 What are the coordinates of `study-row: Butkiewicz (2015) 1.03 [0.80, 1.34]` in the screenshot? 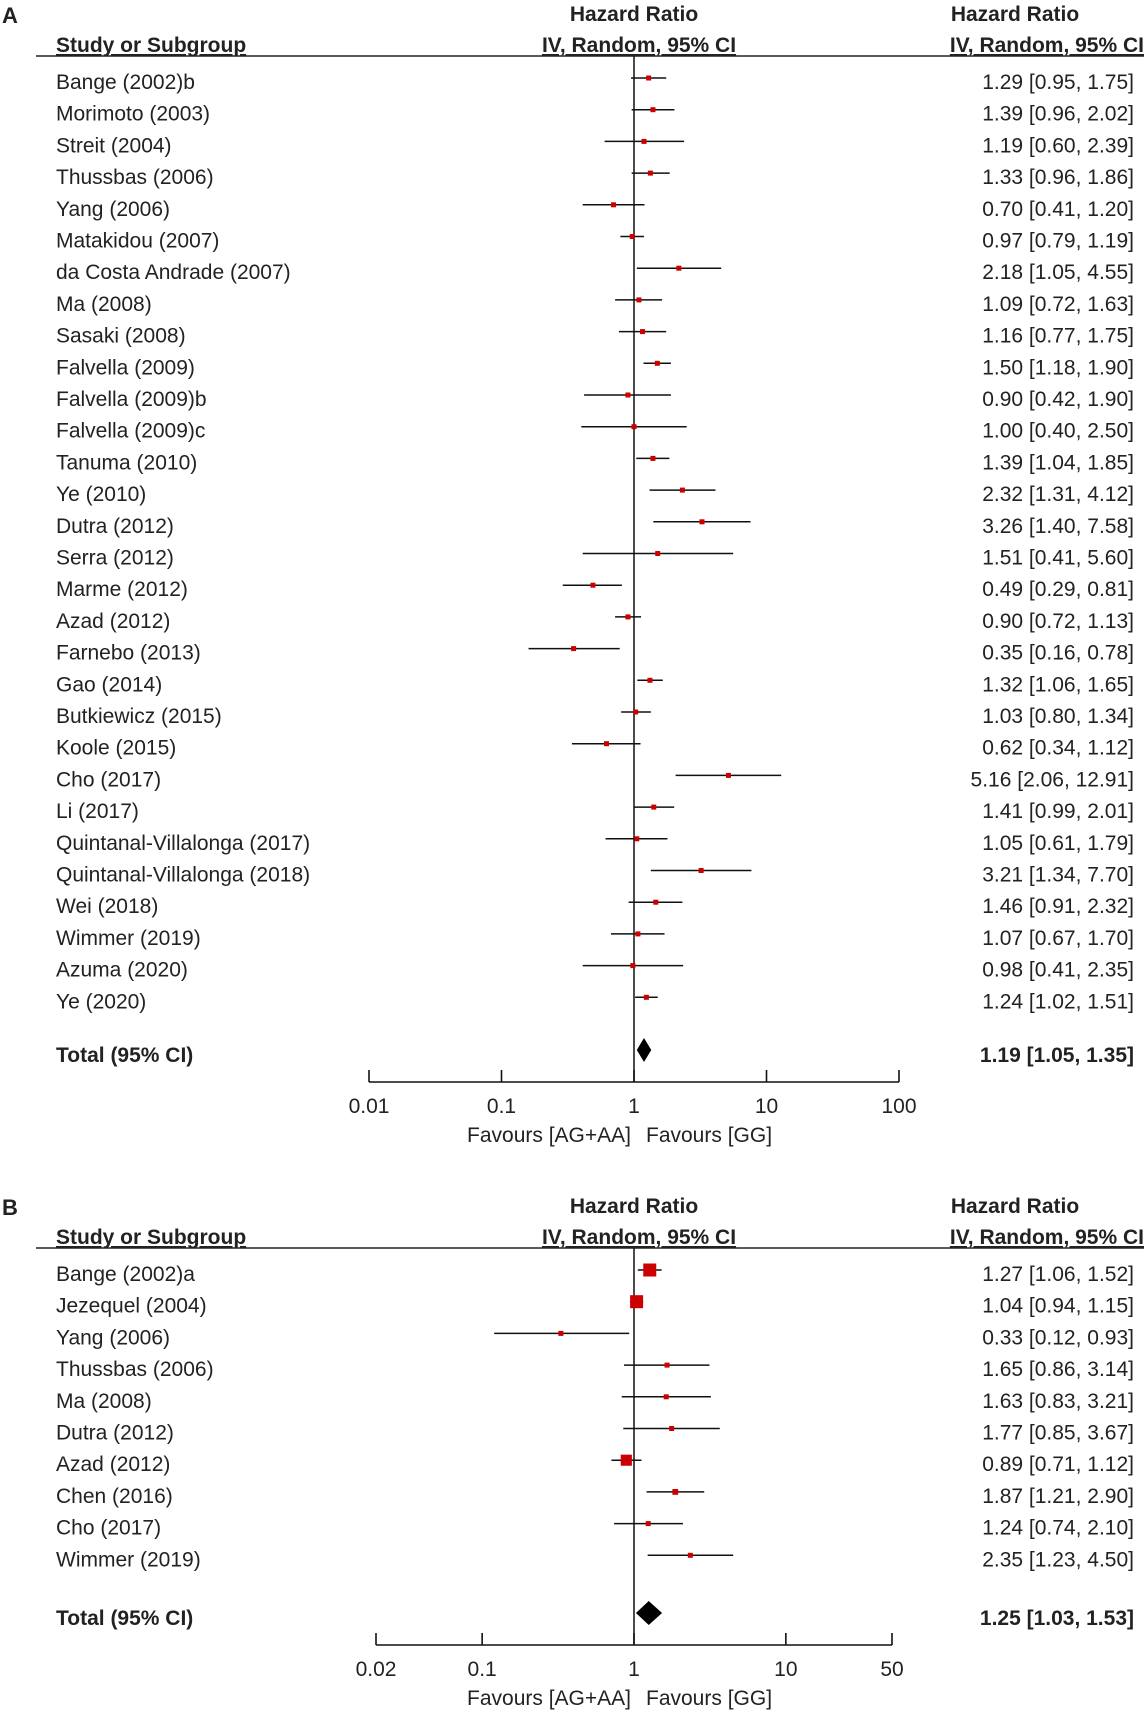 It's located at (595, 716).